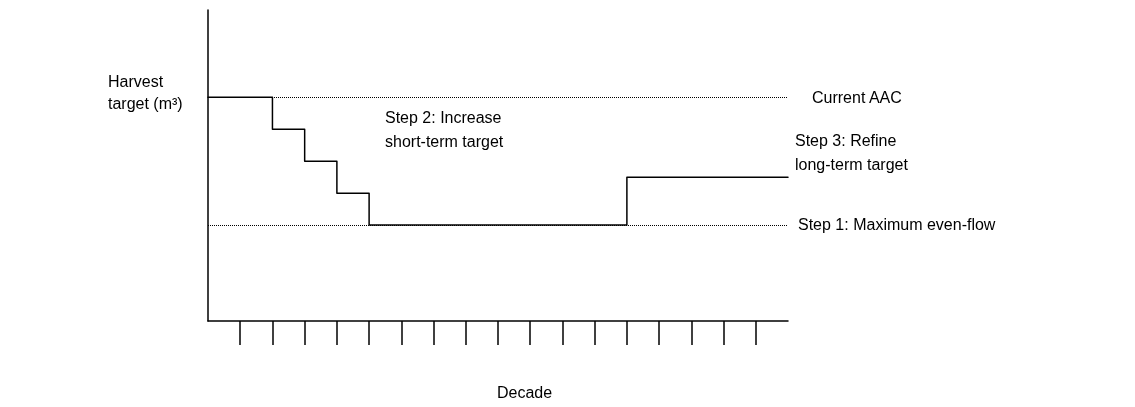  Describe the element at coordinates (852, 152) in the screenshot. I see `text: Step 3: Refine long-term target` at that location.